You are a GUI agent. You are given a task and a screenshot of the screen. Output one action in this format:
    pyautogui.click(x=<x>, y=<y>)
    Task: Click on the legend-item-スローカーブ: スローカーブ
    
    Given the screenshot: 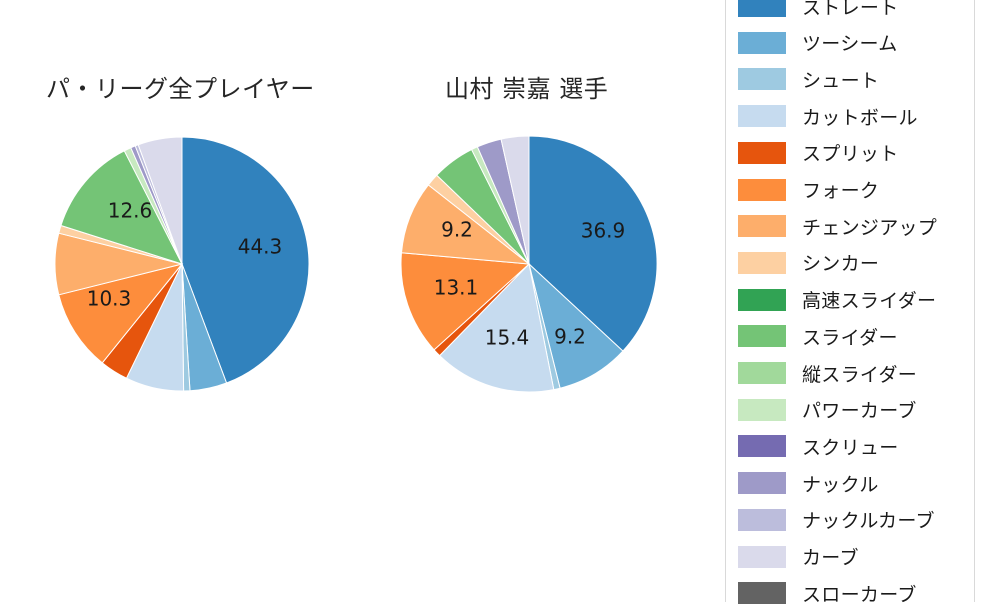 What is the action you would take?
    pyautogui.click(x=850, y=593)
    